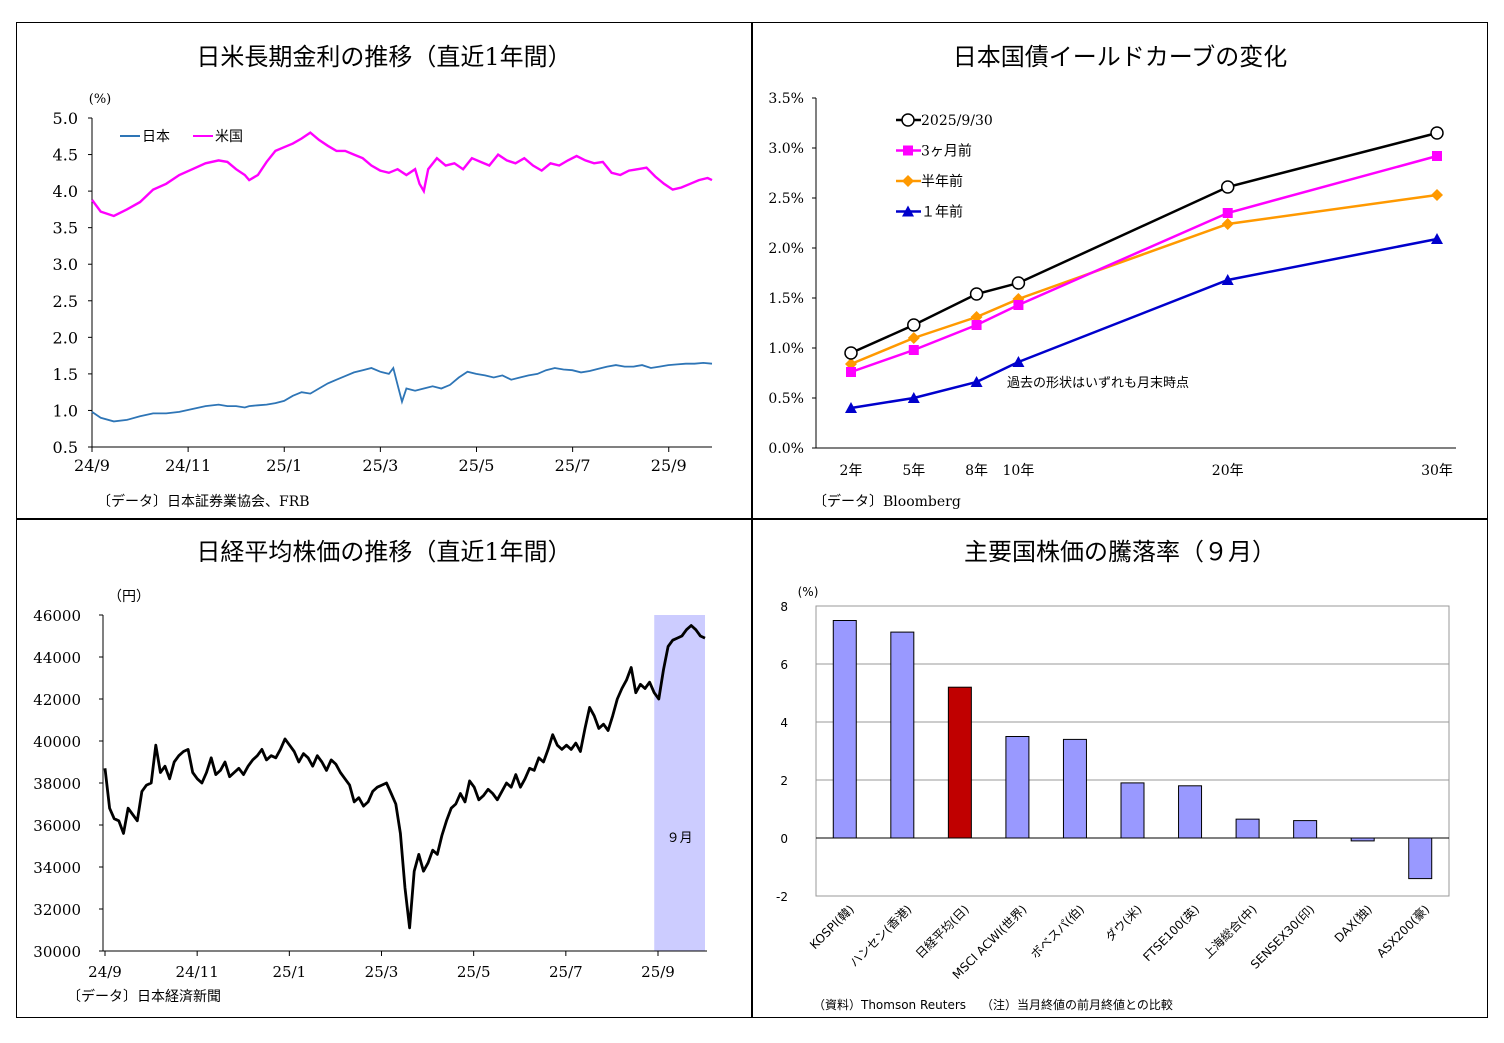  What do you see at coordinates (156, 137) in the screenshot?
I see `legend-label: 日本` at bounding box center [156, 137].